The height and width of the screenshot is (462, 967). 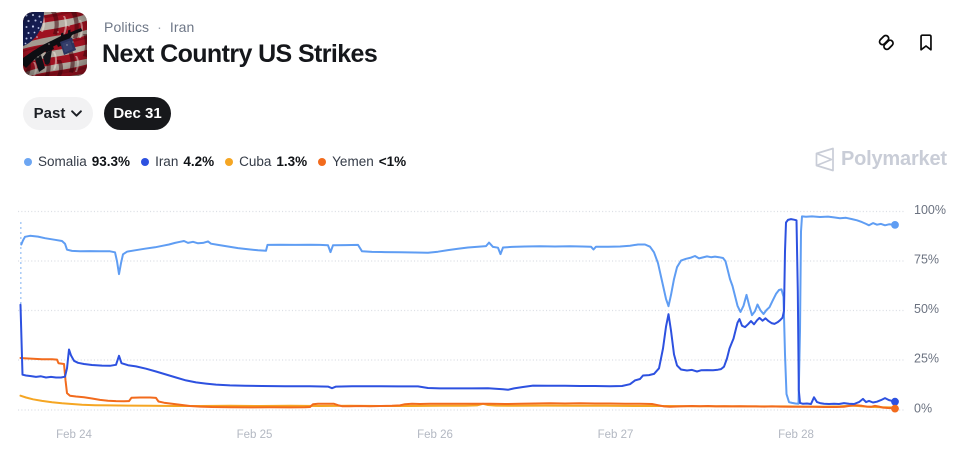 What do you see at coordinates (926, 260) in the screenshot?
I see `svg-text: 75%` at bounding box center [926, 260].